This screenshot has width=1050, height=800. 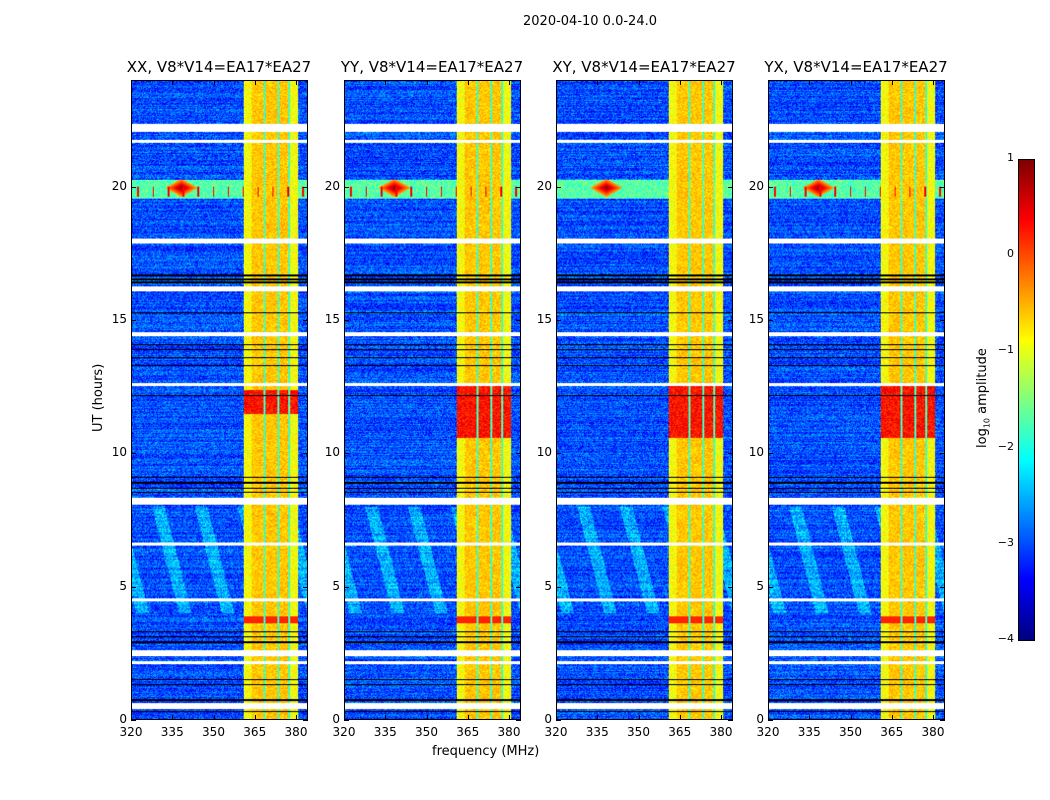 I want to click on colorbar-tick-label: −2, so click(x=1005, y=446).